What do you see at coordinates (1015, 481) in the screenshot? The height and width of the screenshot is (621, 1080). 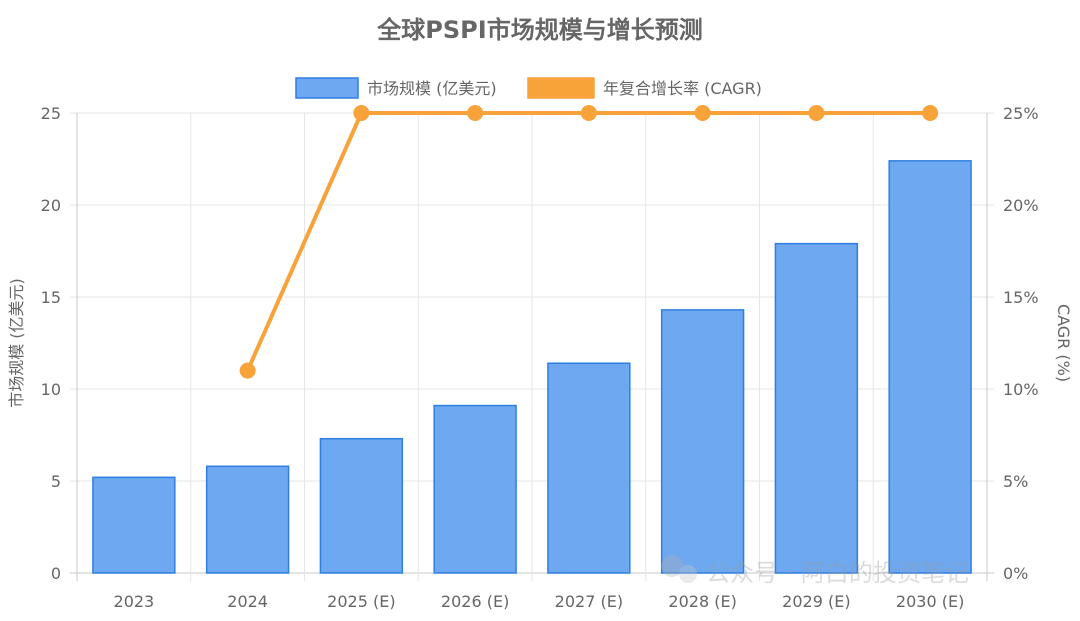 I see `y-right-tick: 5%` at bounding box center [1015, 481].